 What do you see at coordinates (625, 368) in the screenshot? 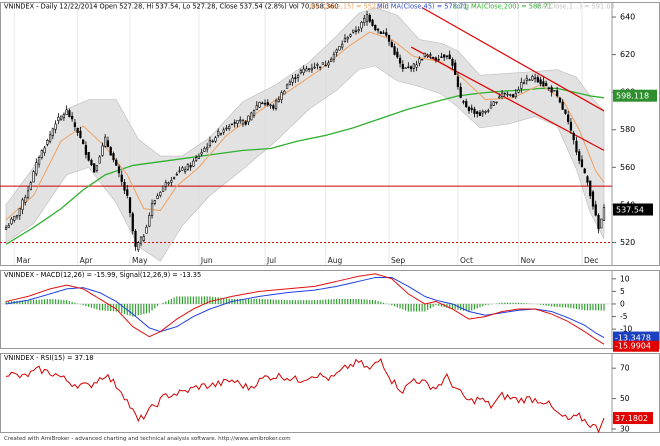
I see `rsi-tick-label: 70` at bounding box center [625, 368].